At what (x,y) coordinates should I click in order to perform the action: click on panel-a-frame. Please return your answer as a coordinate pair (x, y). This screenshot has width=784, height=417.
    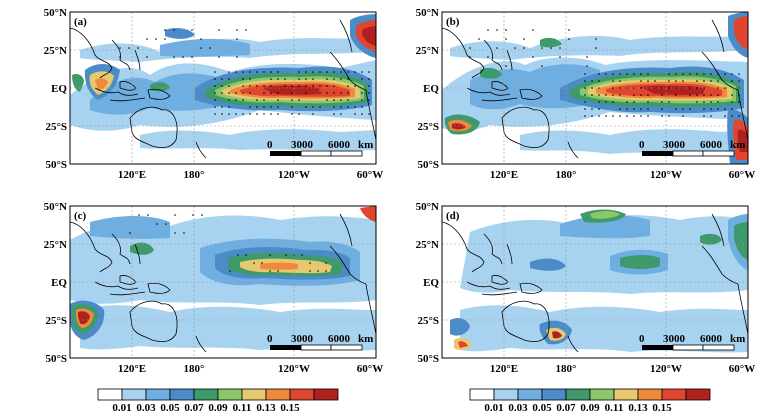
    Looking at the image, I should click on (223, 88).